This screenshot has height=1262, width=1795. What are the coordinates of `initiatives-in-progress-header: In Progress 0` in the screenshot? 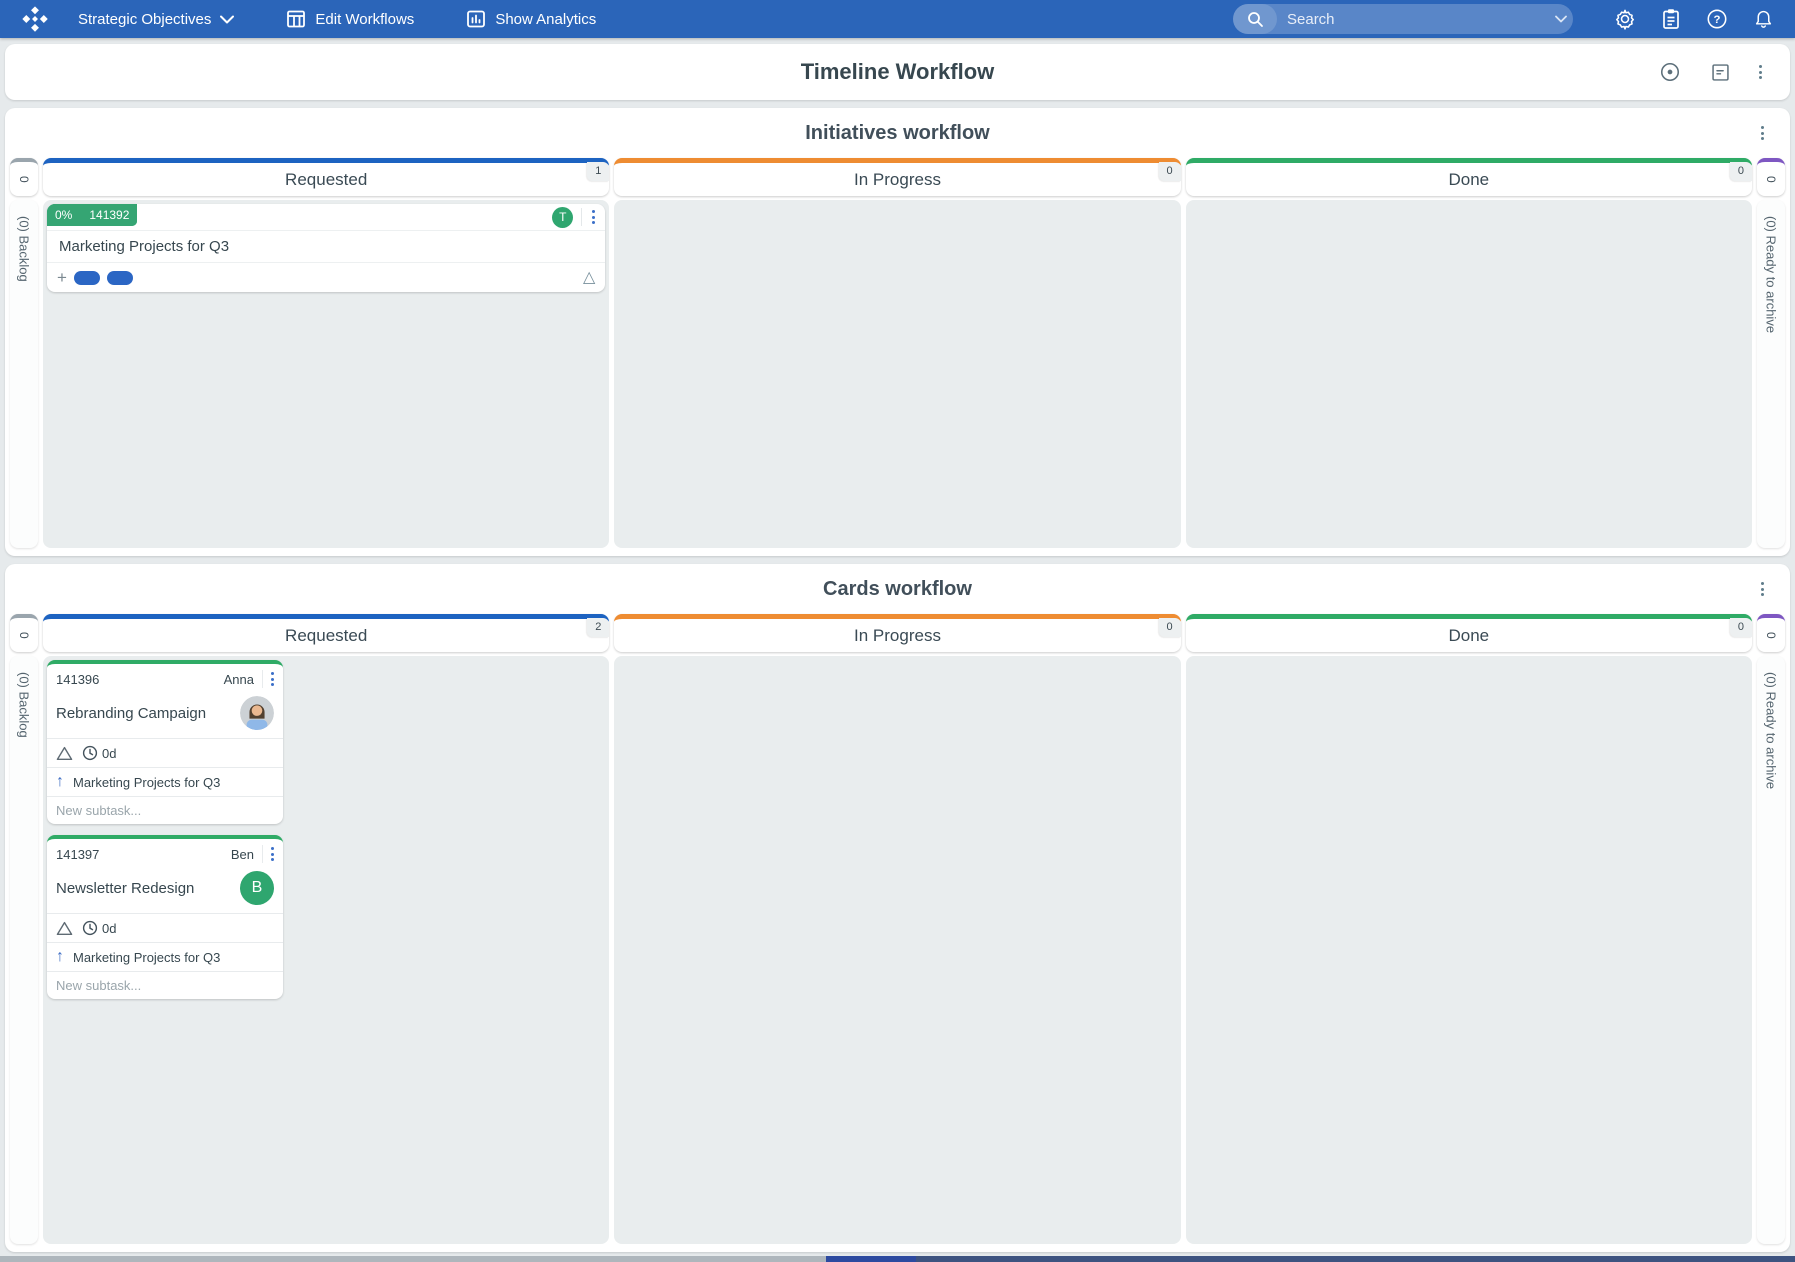 It's located at (897, 177).